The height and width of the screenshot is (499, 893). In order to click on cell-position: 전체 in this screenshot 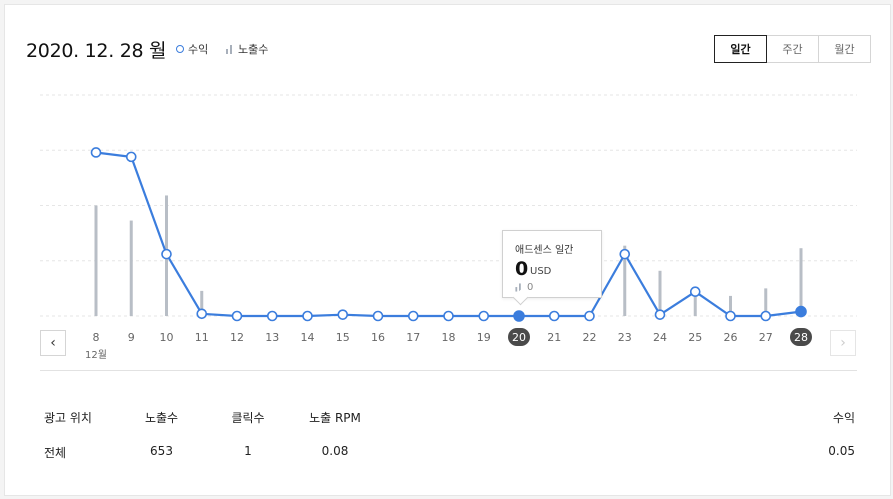, I will do `click(55, 453)`.